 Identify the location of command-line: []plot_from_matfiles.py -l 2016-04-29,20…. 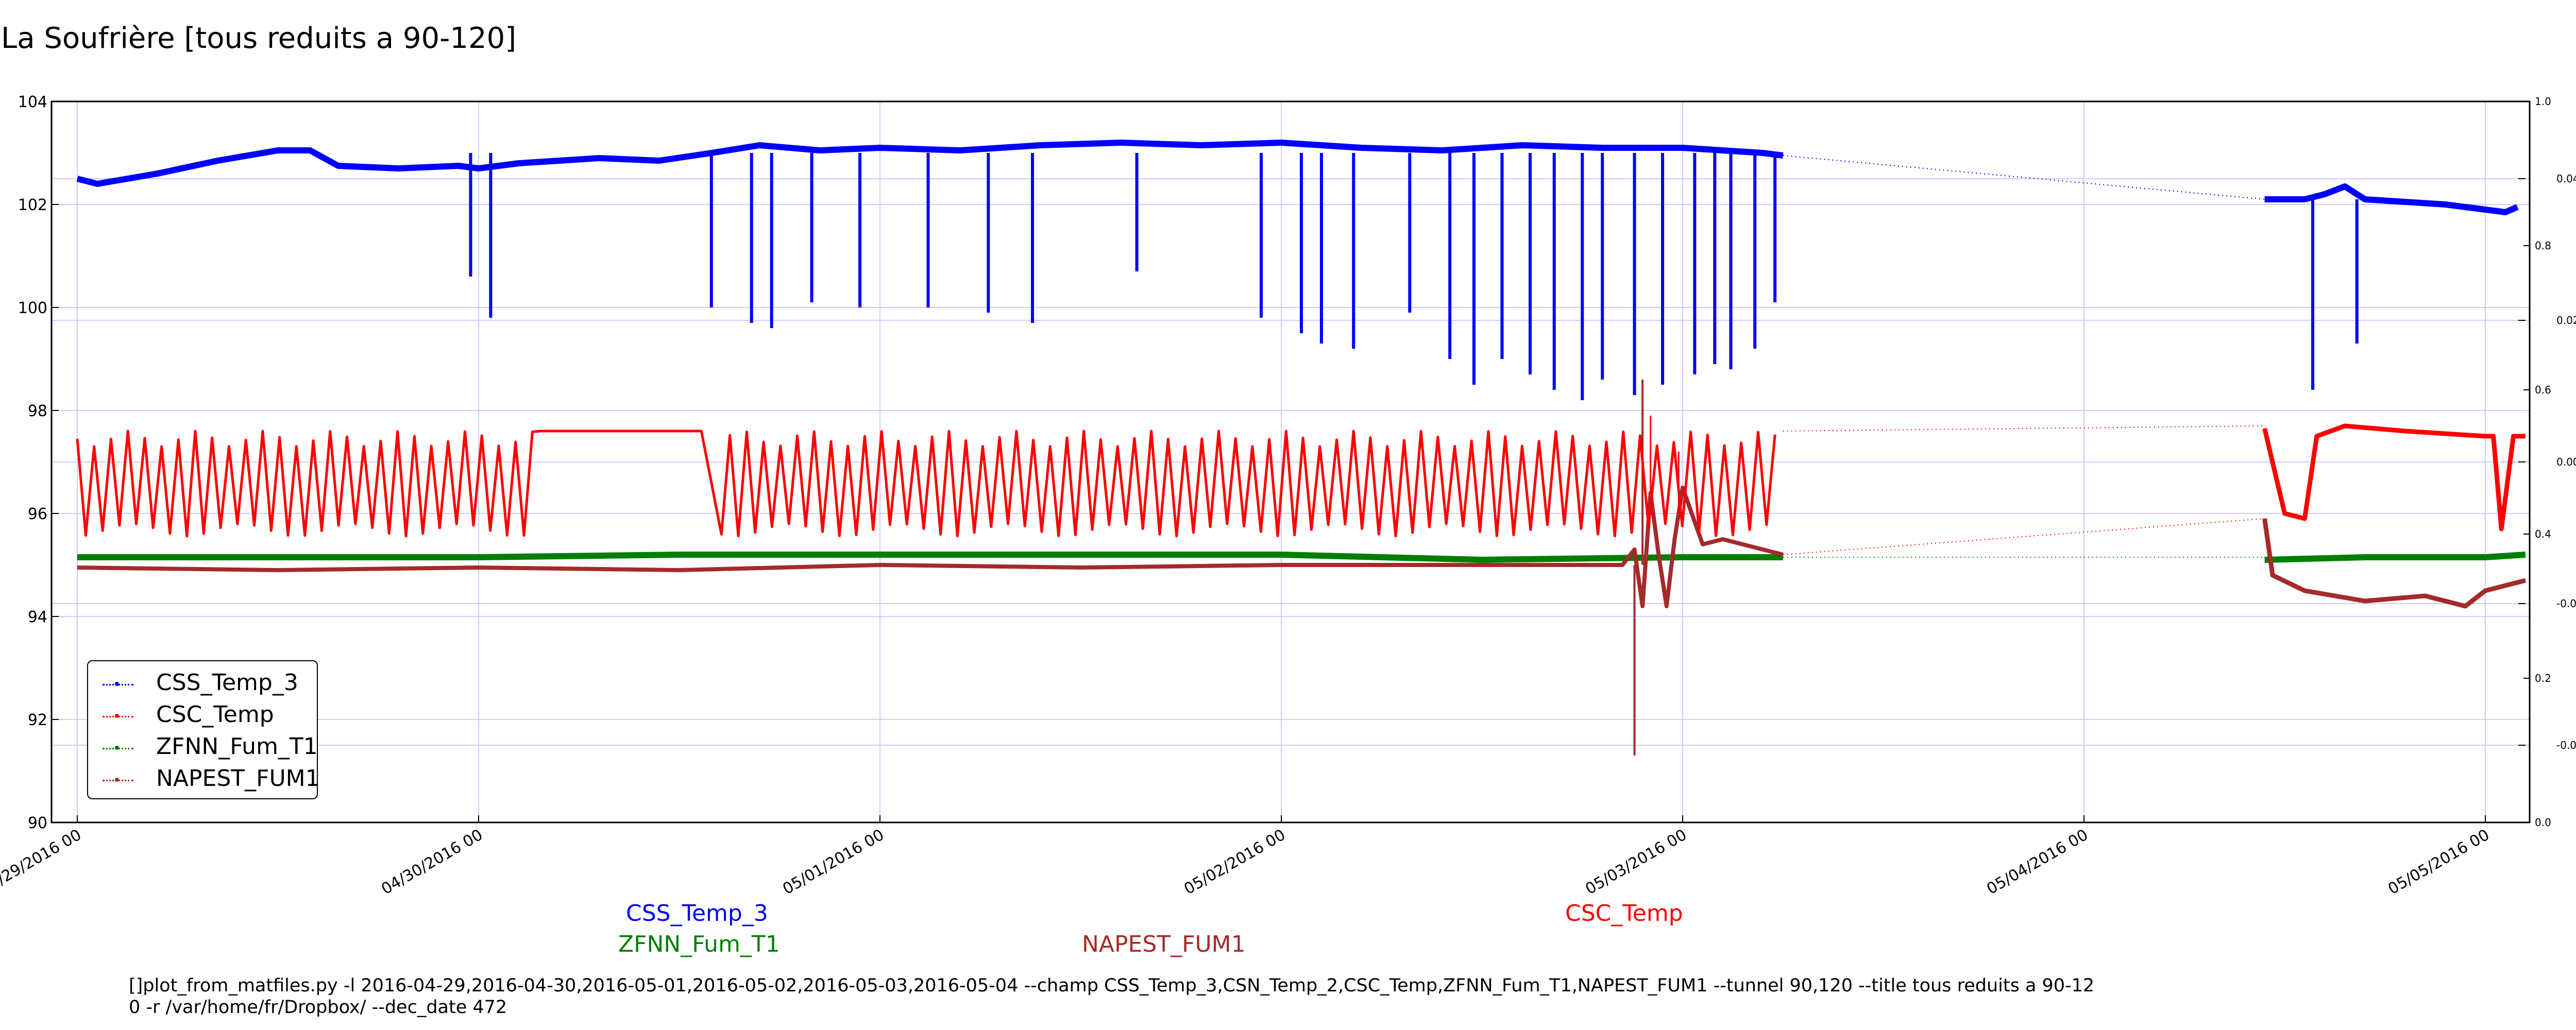
(1111, 996).